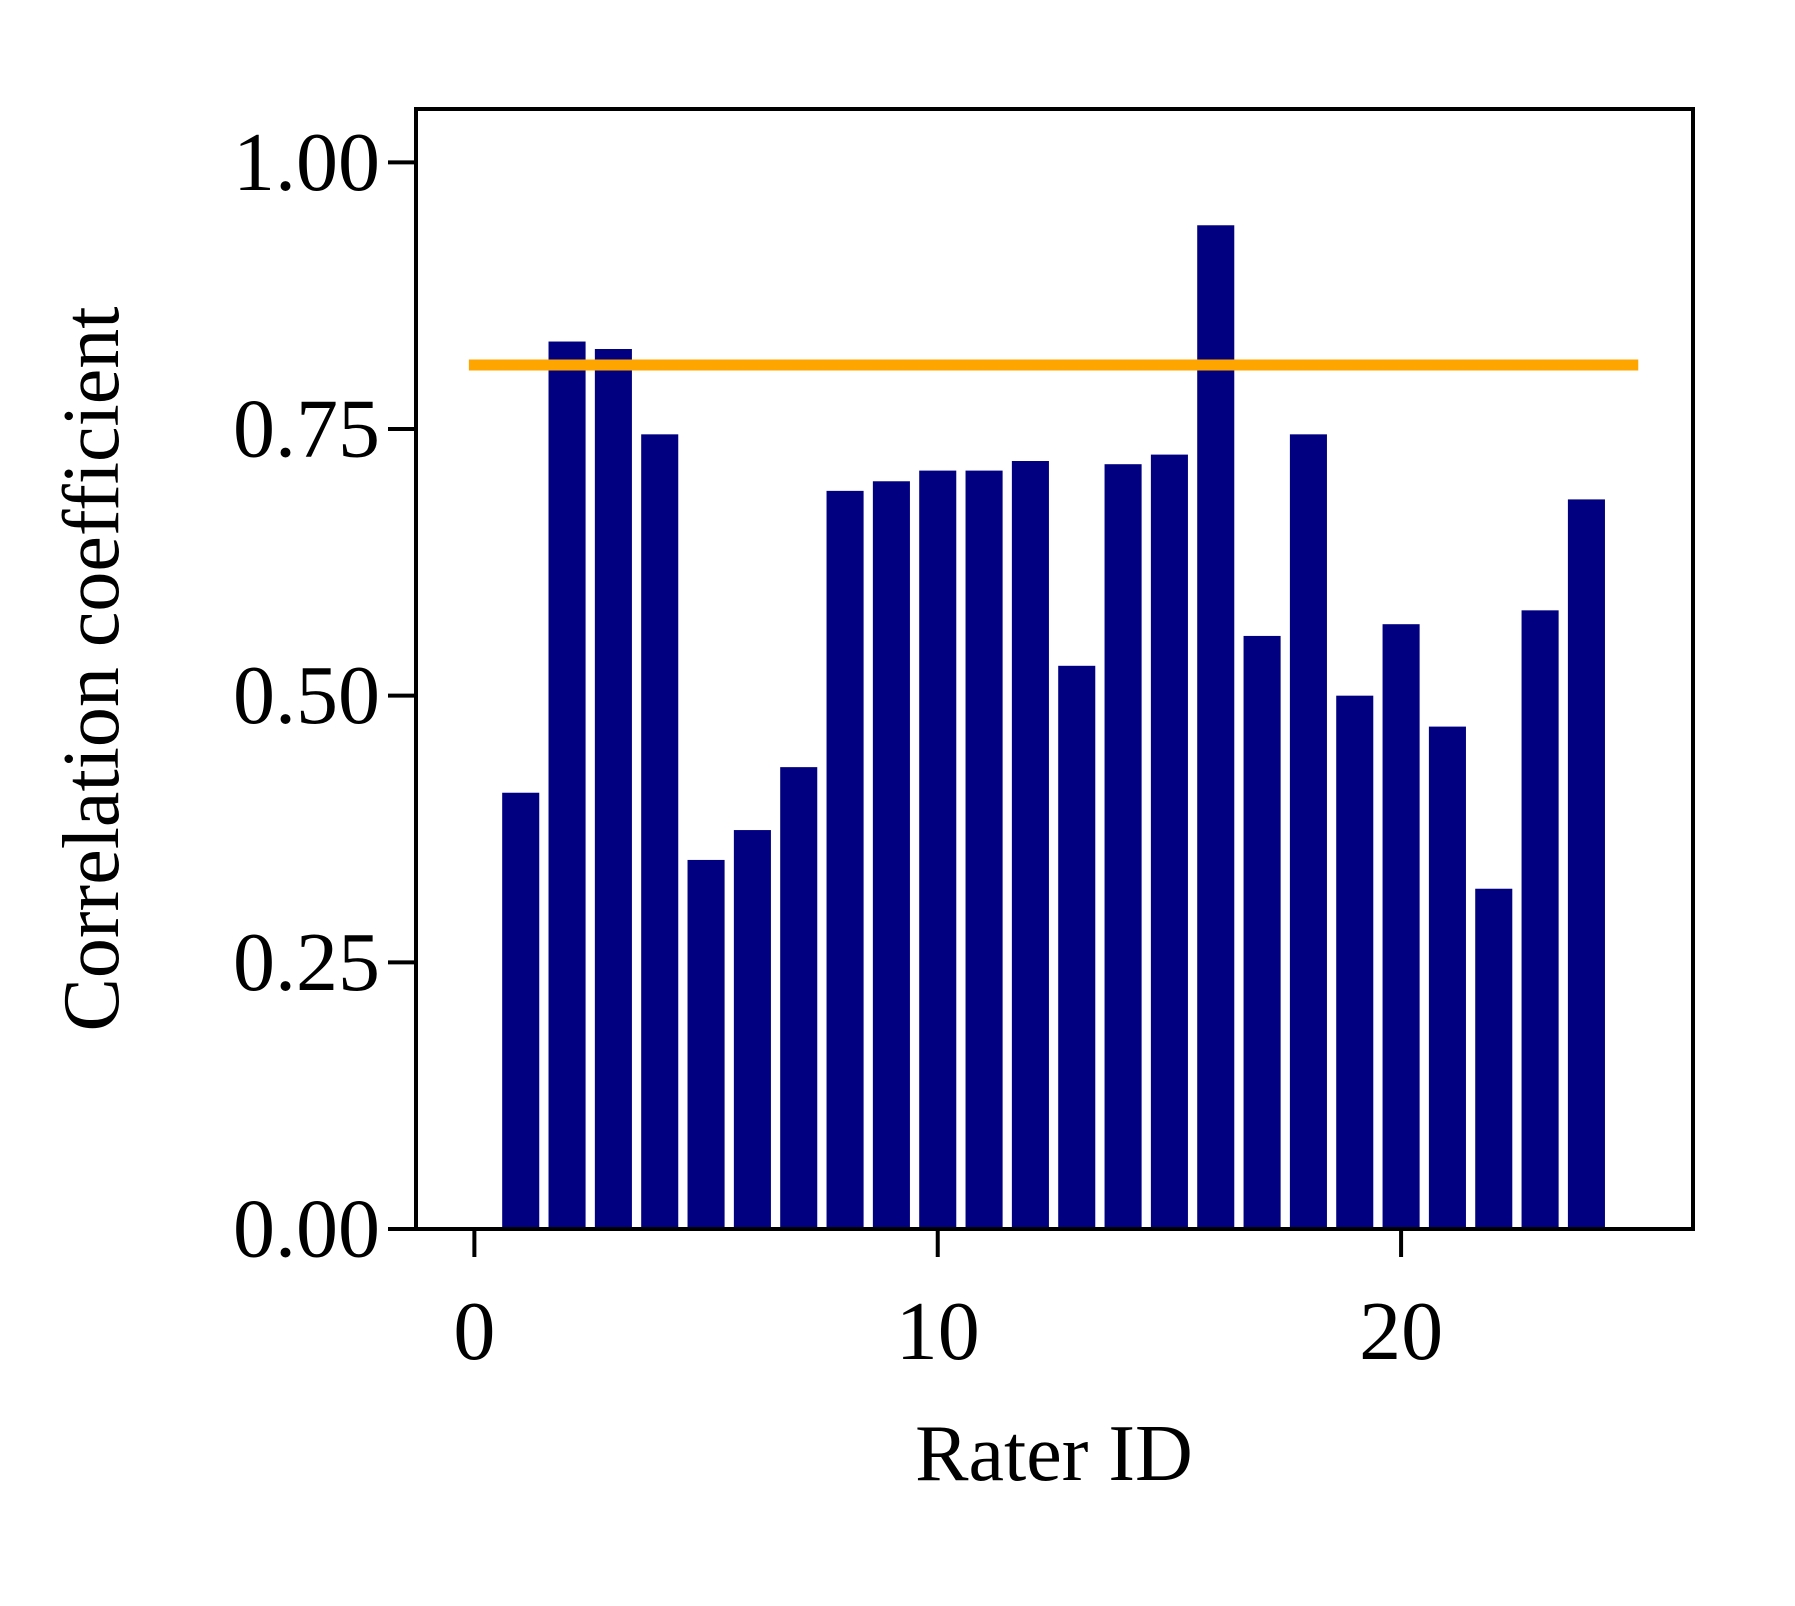 This screenshot has width=1795, height=1606. Describe the element at coordinates (92, 669) in the screenshot. I see `y-axis-label: Correlation coefficient` at that location.